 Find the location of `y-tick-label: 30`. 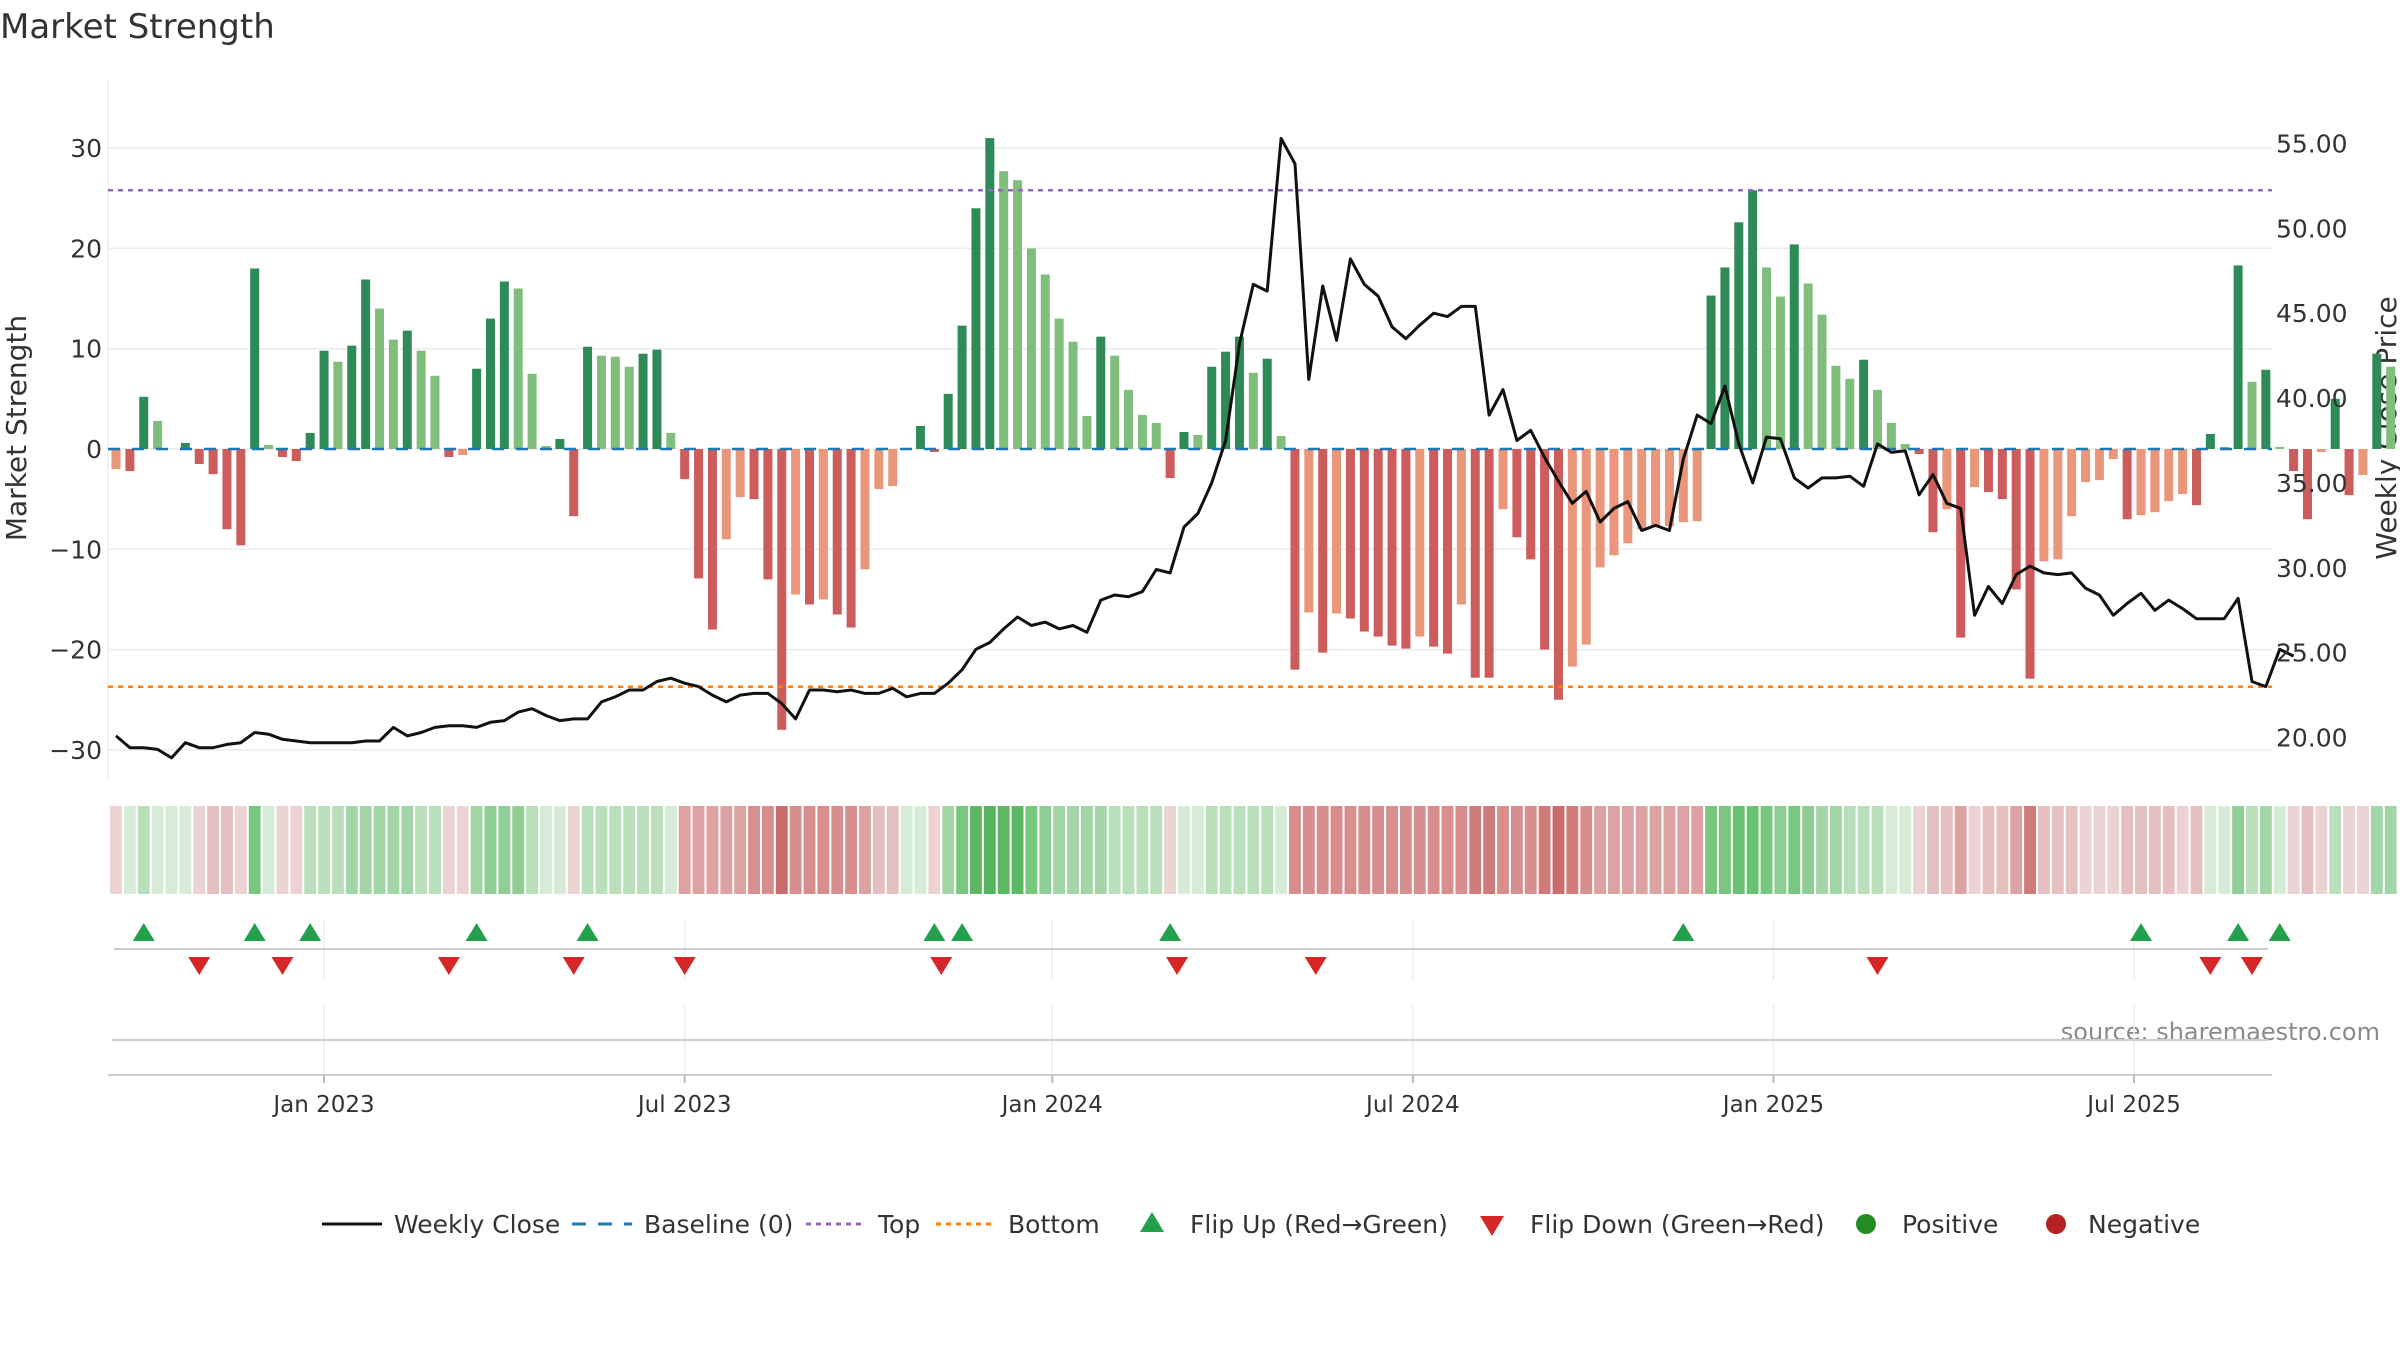

y-tick-label: 30 is located at coordinates (86, 148).